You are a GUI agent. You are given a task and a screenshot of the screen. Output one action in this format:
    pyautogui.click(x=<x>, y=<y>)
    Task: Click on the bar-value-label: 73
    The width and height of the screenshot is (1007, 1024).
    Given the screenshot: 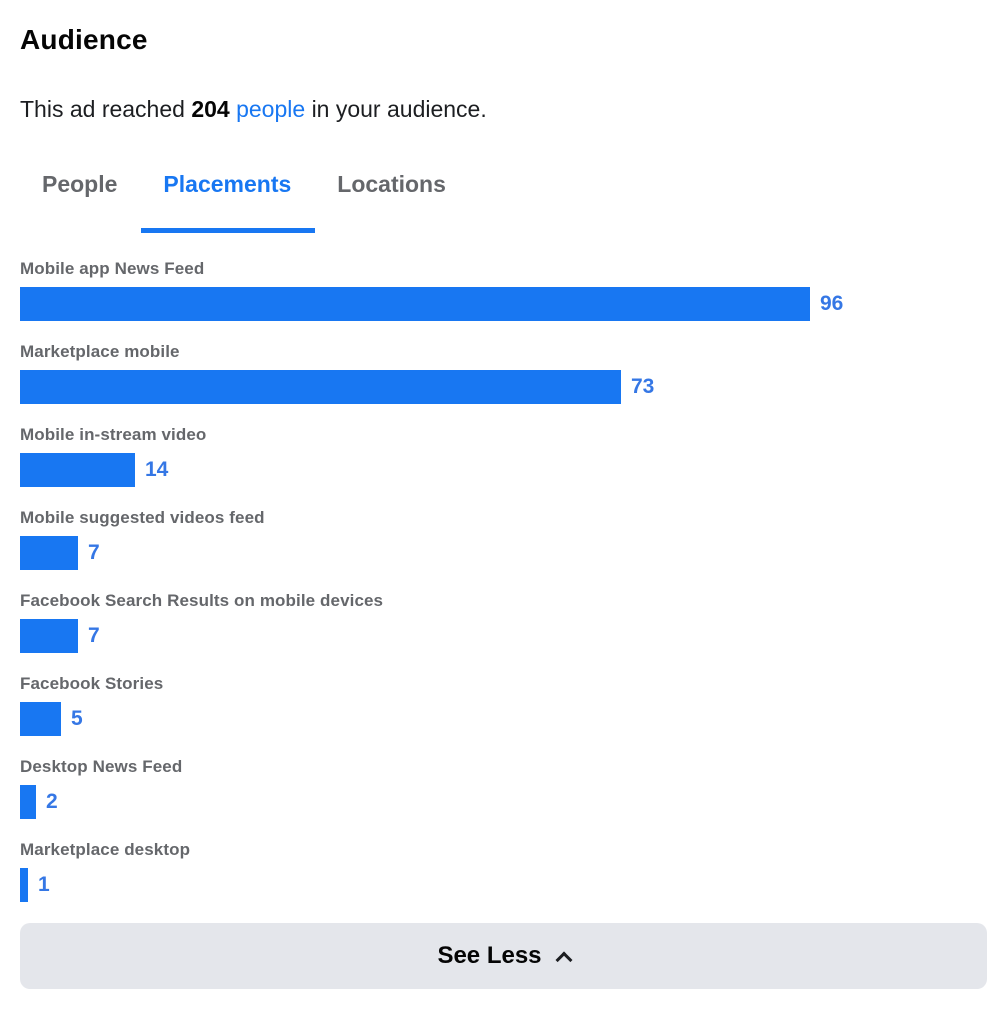 What is the action you would take?
    pyautogui.click(x=643, y=386)
    